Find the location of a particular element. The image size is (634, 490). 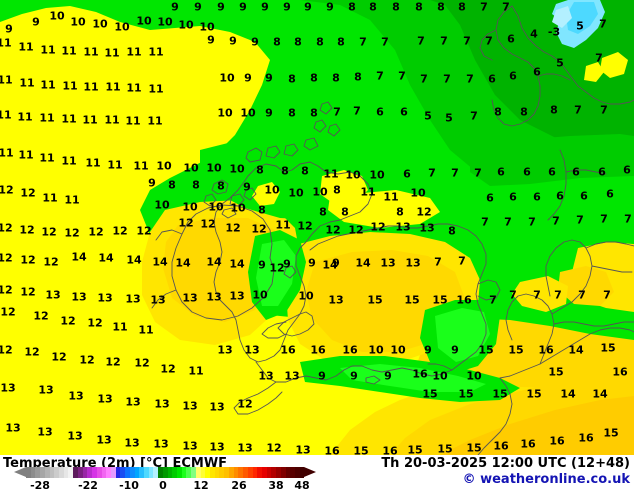

belgium-nl-warm is located at coordinates (540, 294).